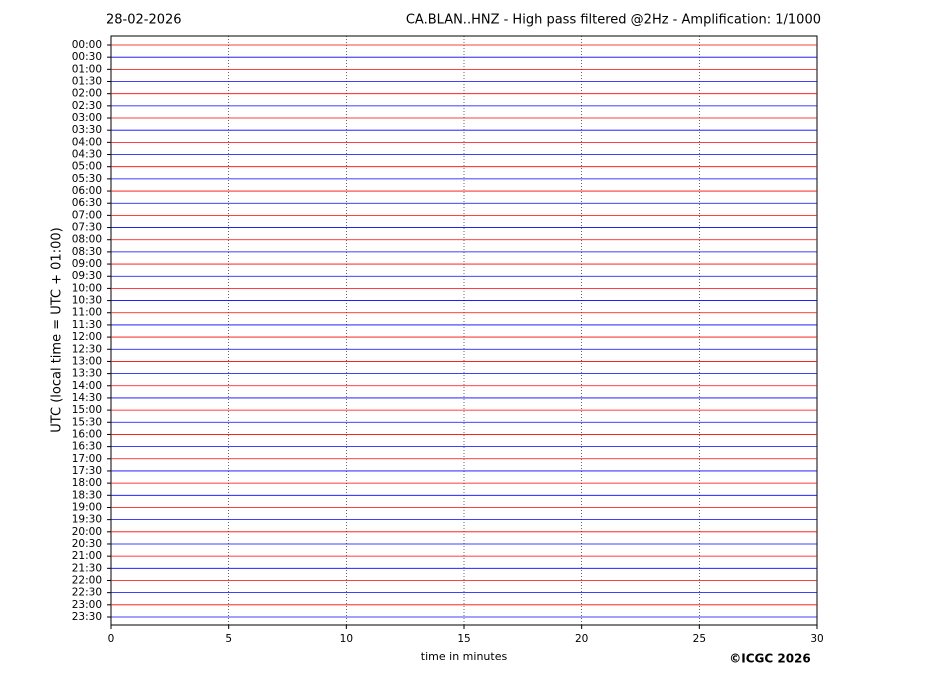 The width and height of the screenshot is (927, 696). Describe the element at coordinates (87, 447) in the screenshot. I see `y-tick-label: 16:30` at that location.